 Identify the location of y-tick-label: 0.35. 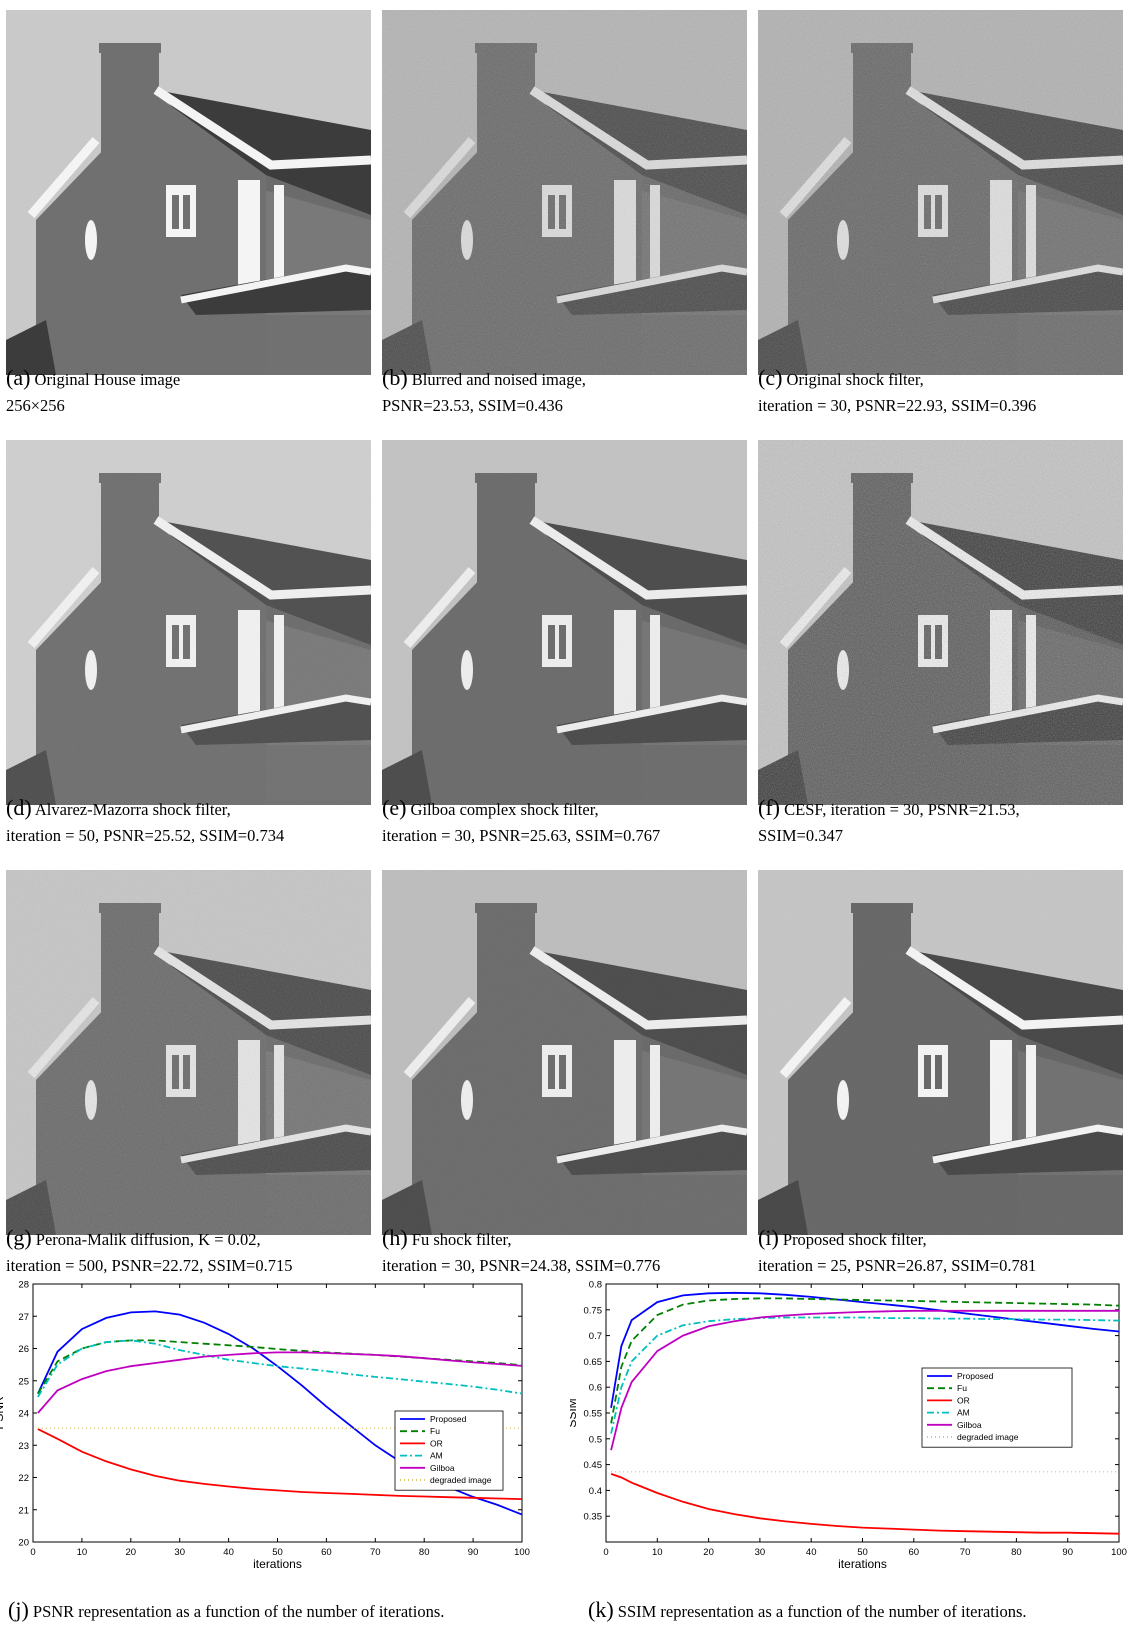
(593, 1517).